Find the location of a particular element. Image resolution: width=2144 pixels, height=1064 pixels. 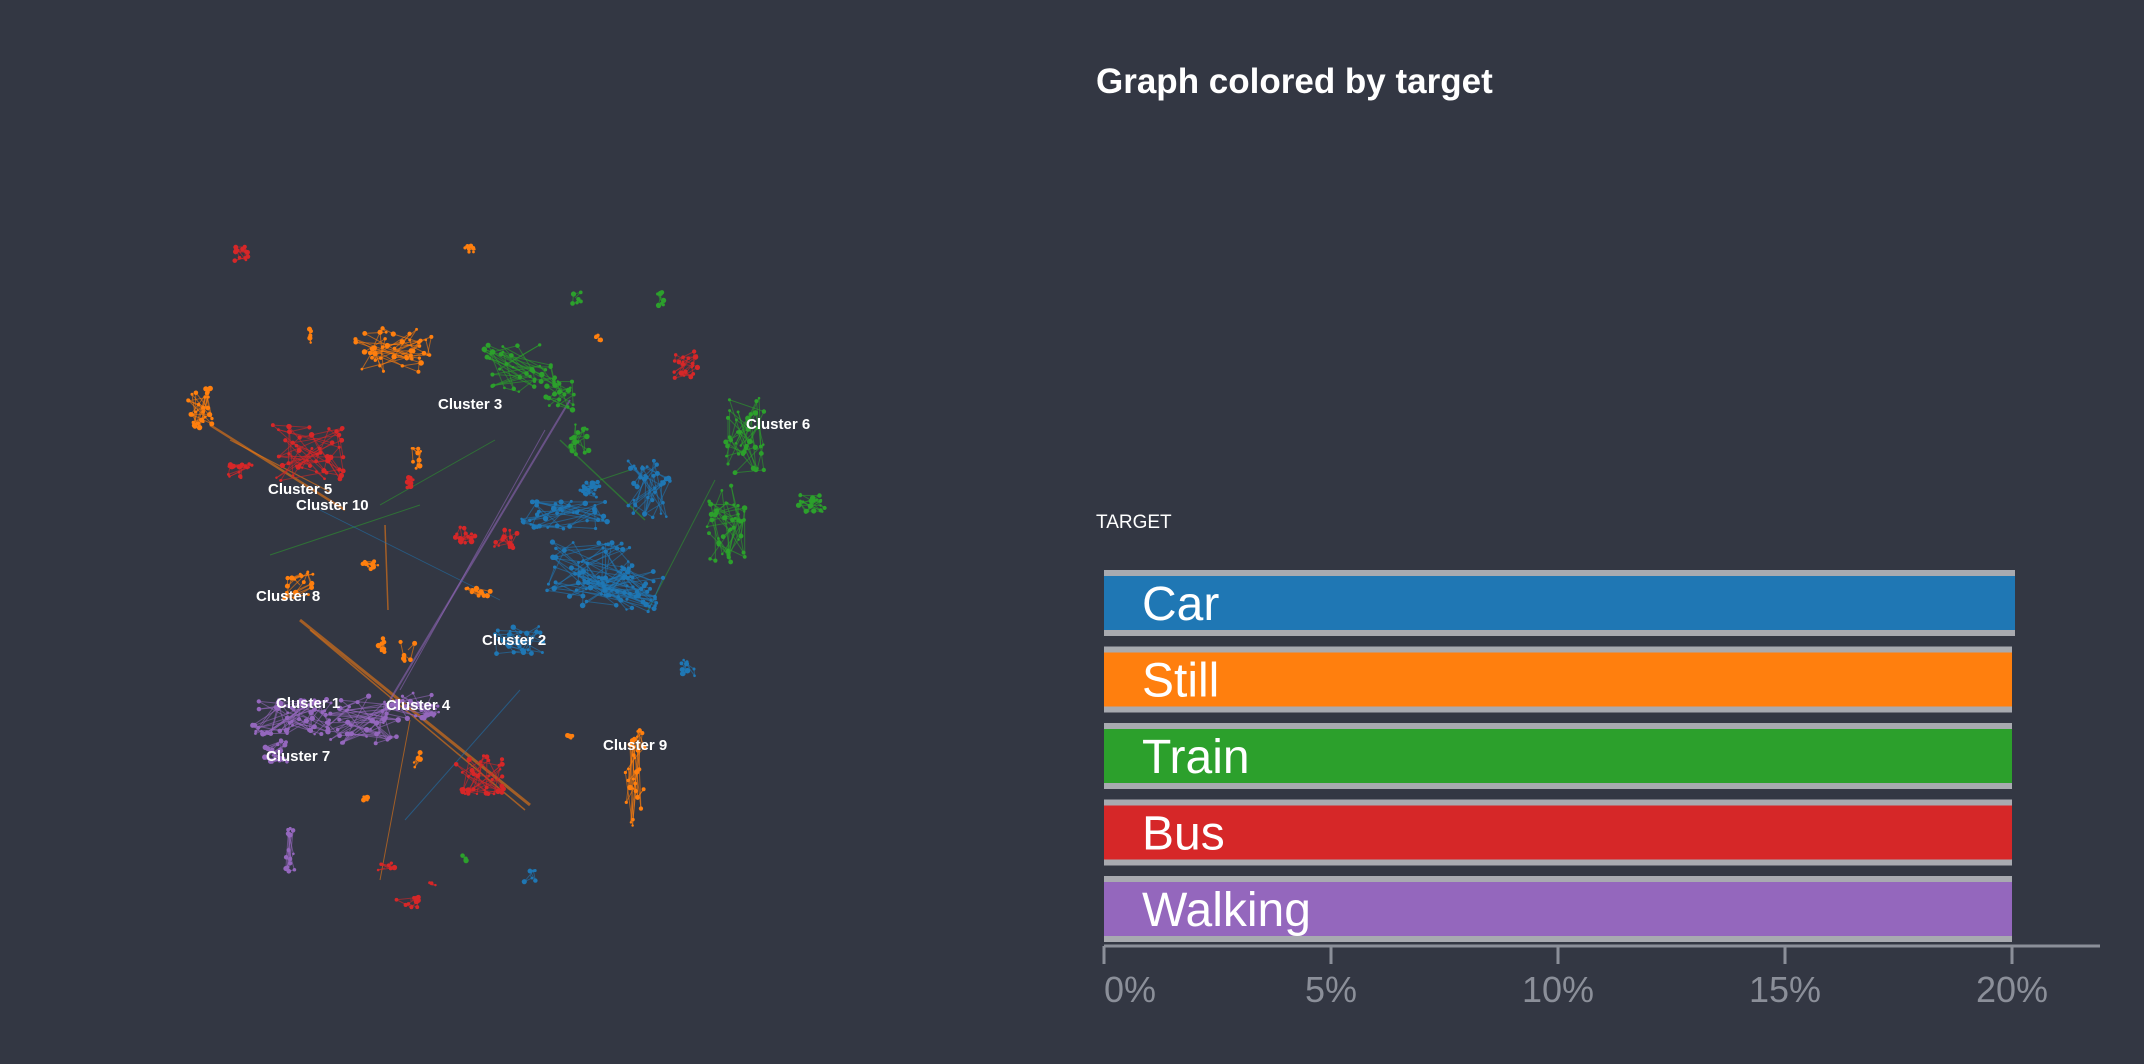

cluster-label: Cluster 5 is located at coordinates (300, 489).